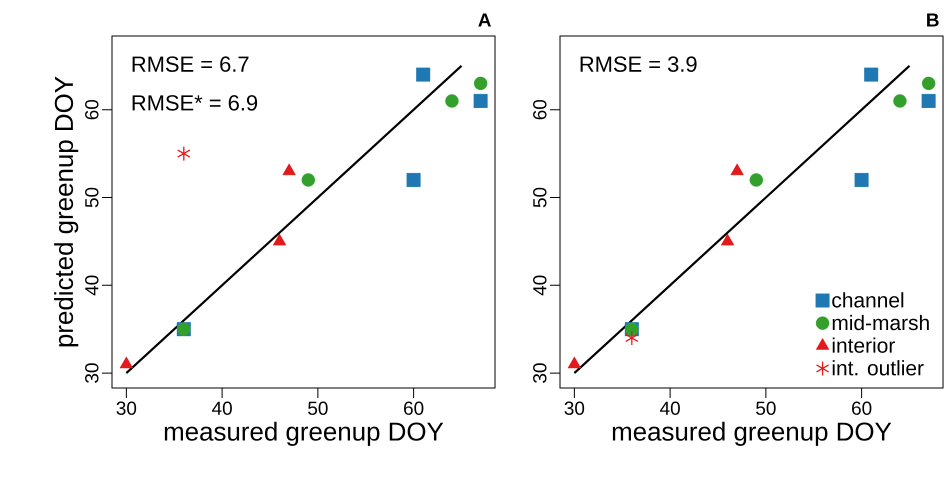 The width and height of the screenshot is (947, 489). What do you see at coordinates (868, 300) in the screenshot?
I see `legend-label: channel` at bounding box center [868, 300].